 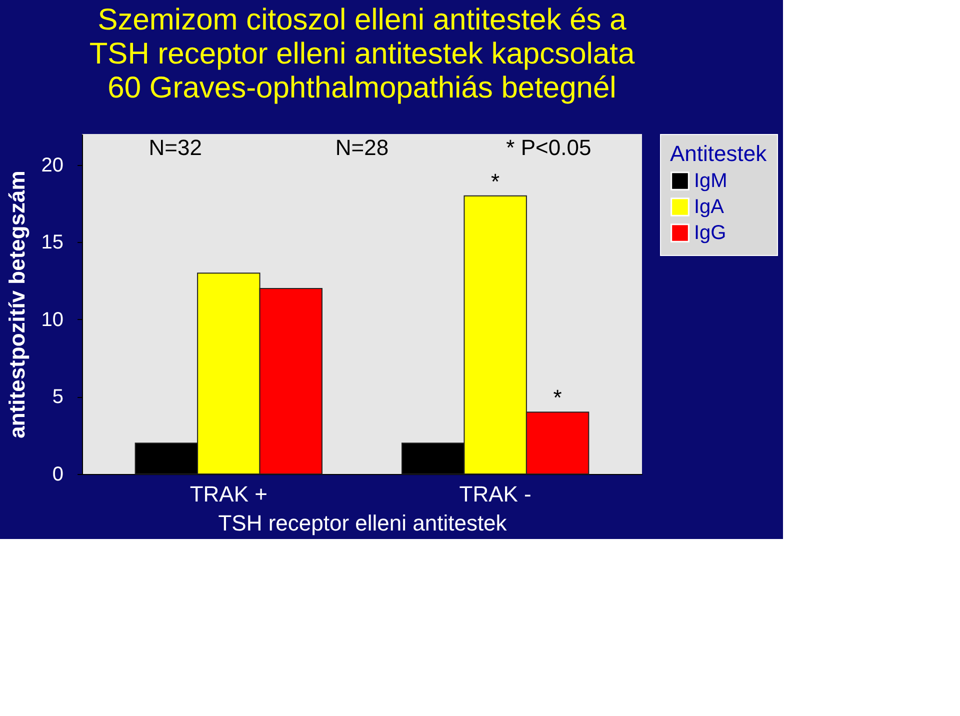 What do you see at coordinates (17, 304) in the screenshot?
I see `y-axis-title: antitestpozitív betegszám` at bounding box center [17, 304].